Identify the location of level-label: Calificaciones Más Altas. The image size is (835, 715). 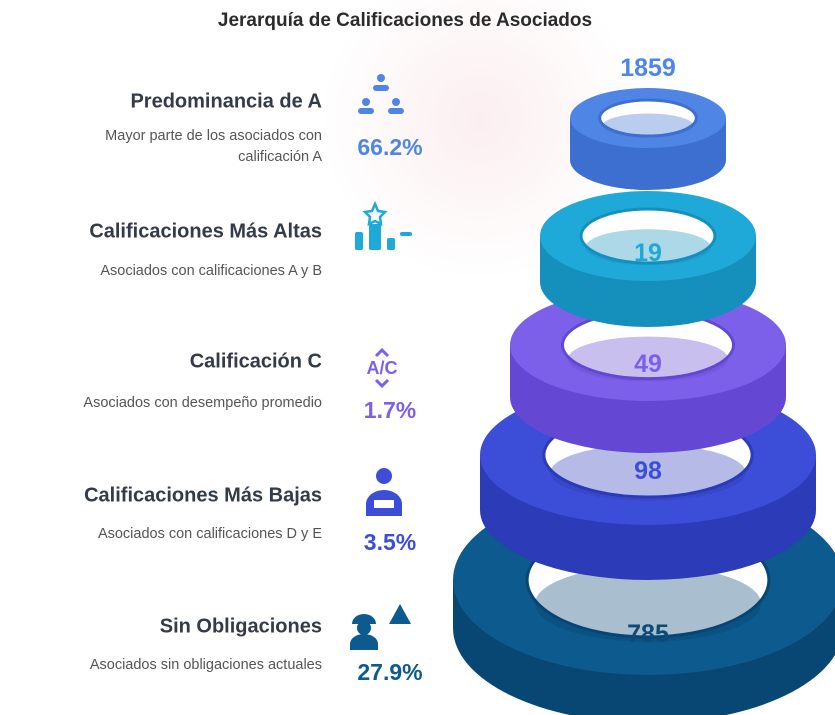
(205, 231).